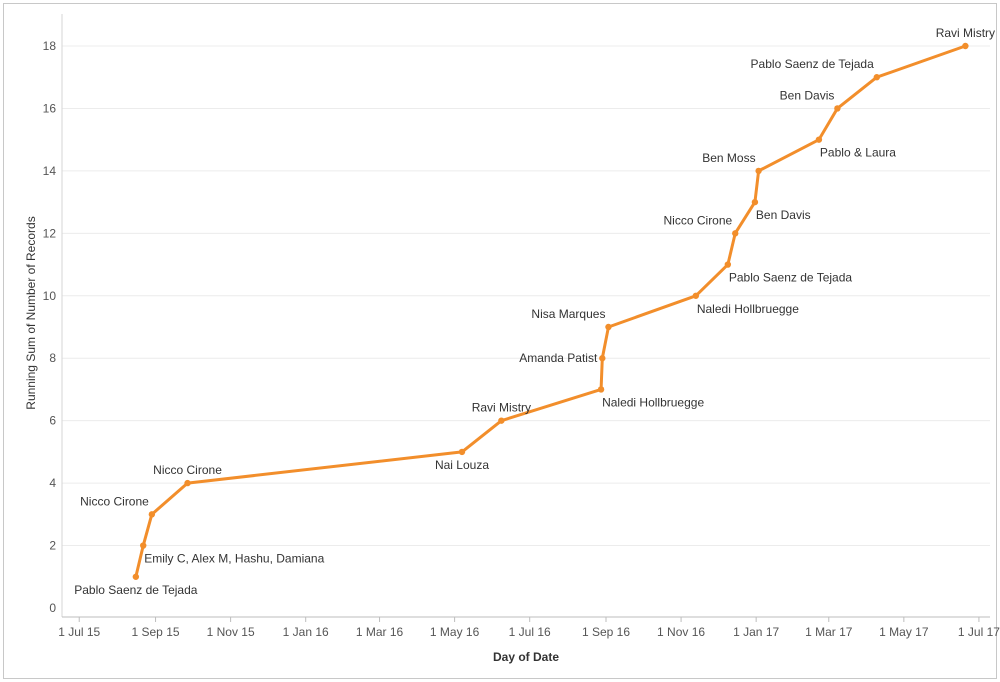  I want to click on point-label: Ben Moss, so click(728, 158).